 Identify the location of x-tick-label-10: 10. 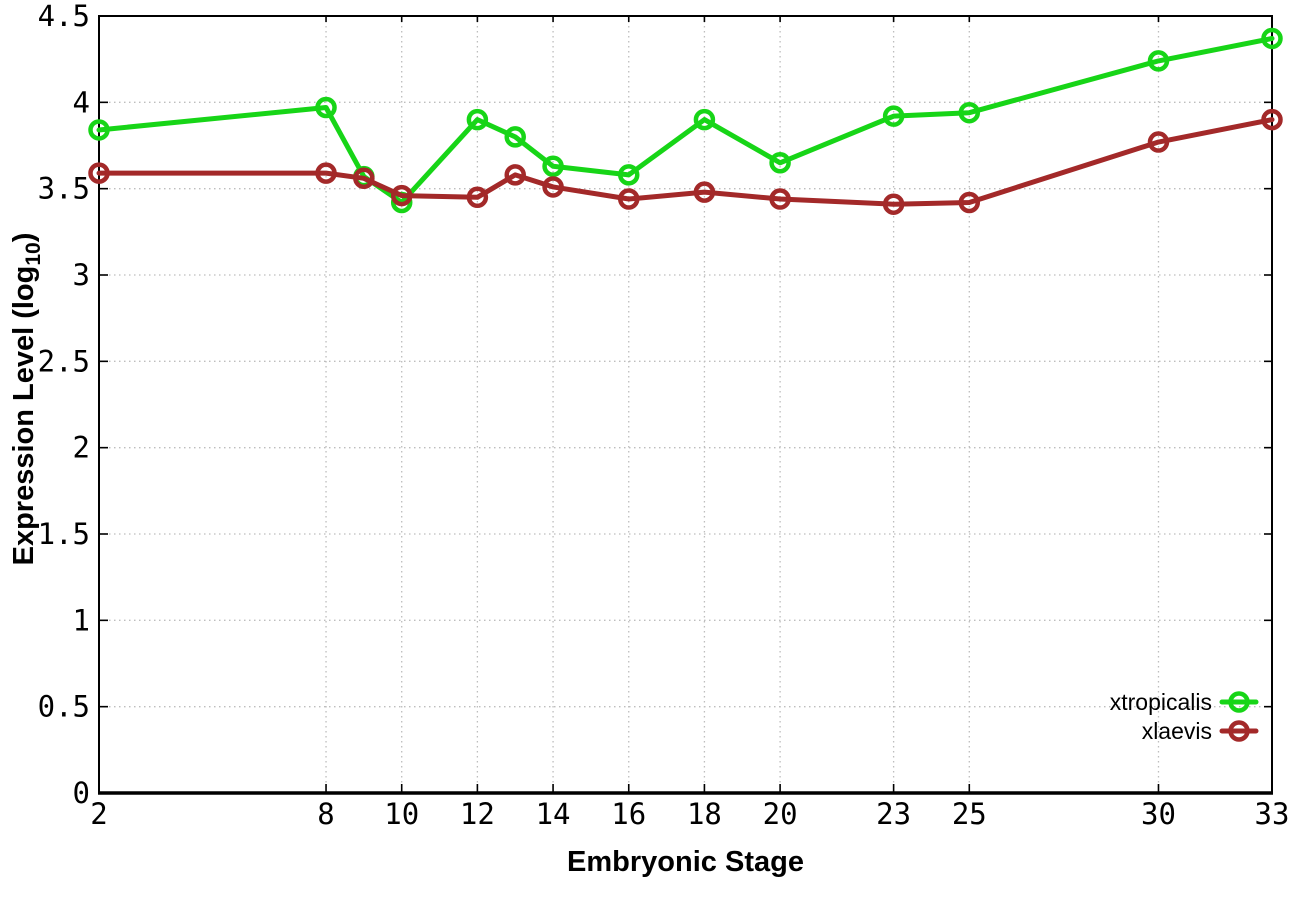
(401, 814).